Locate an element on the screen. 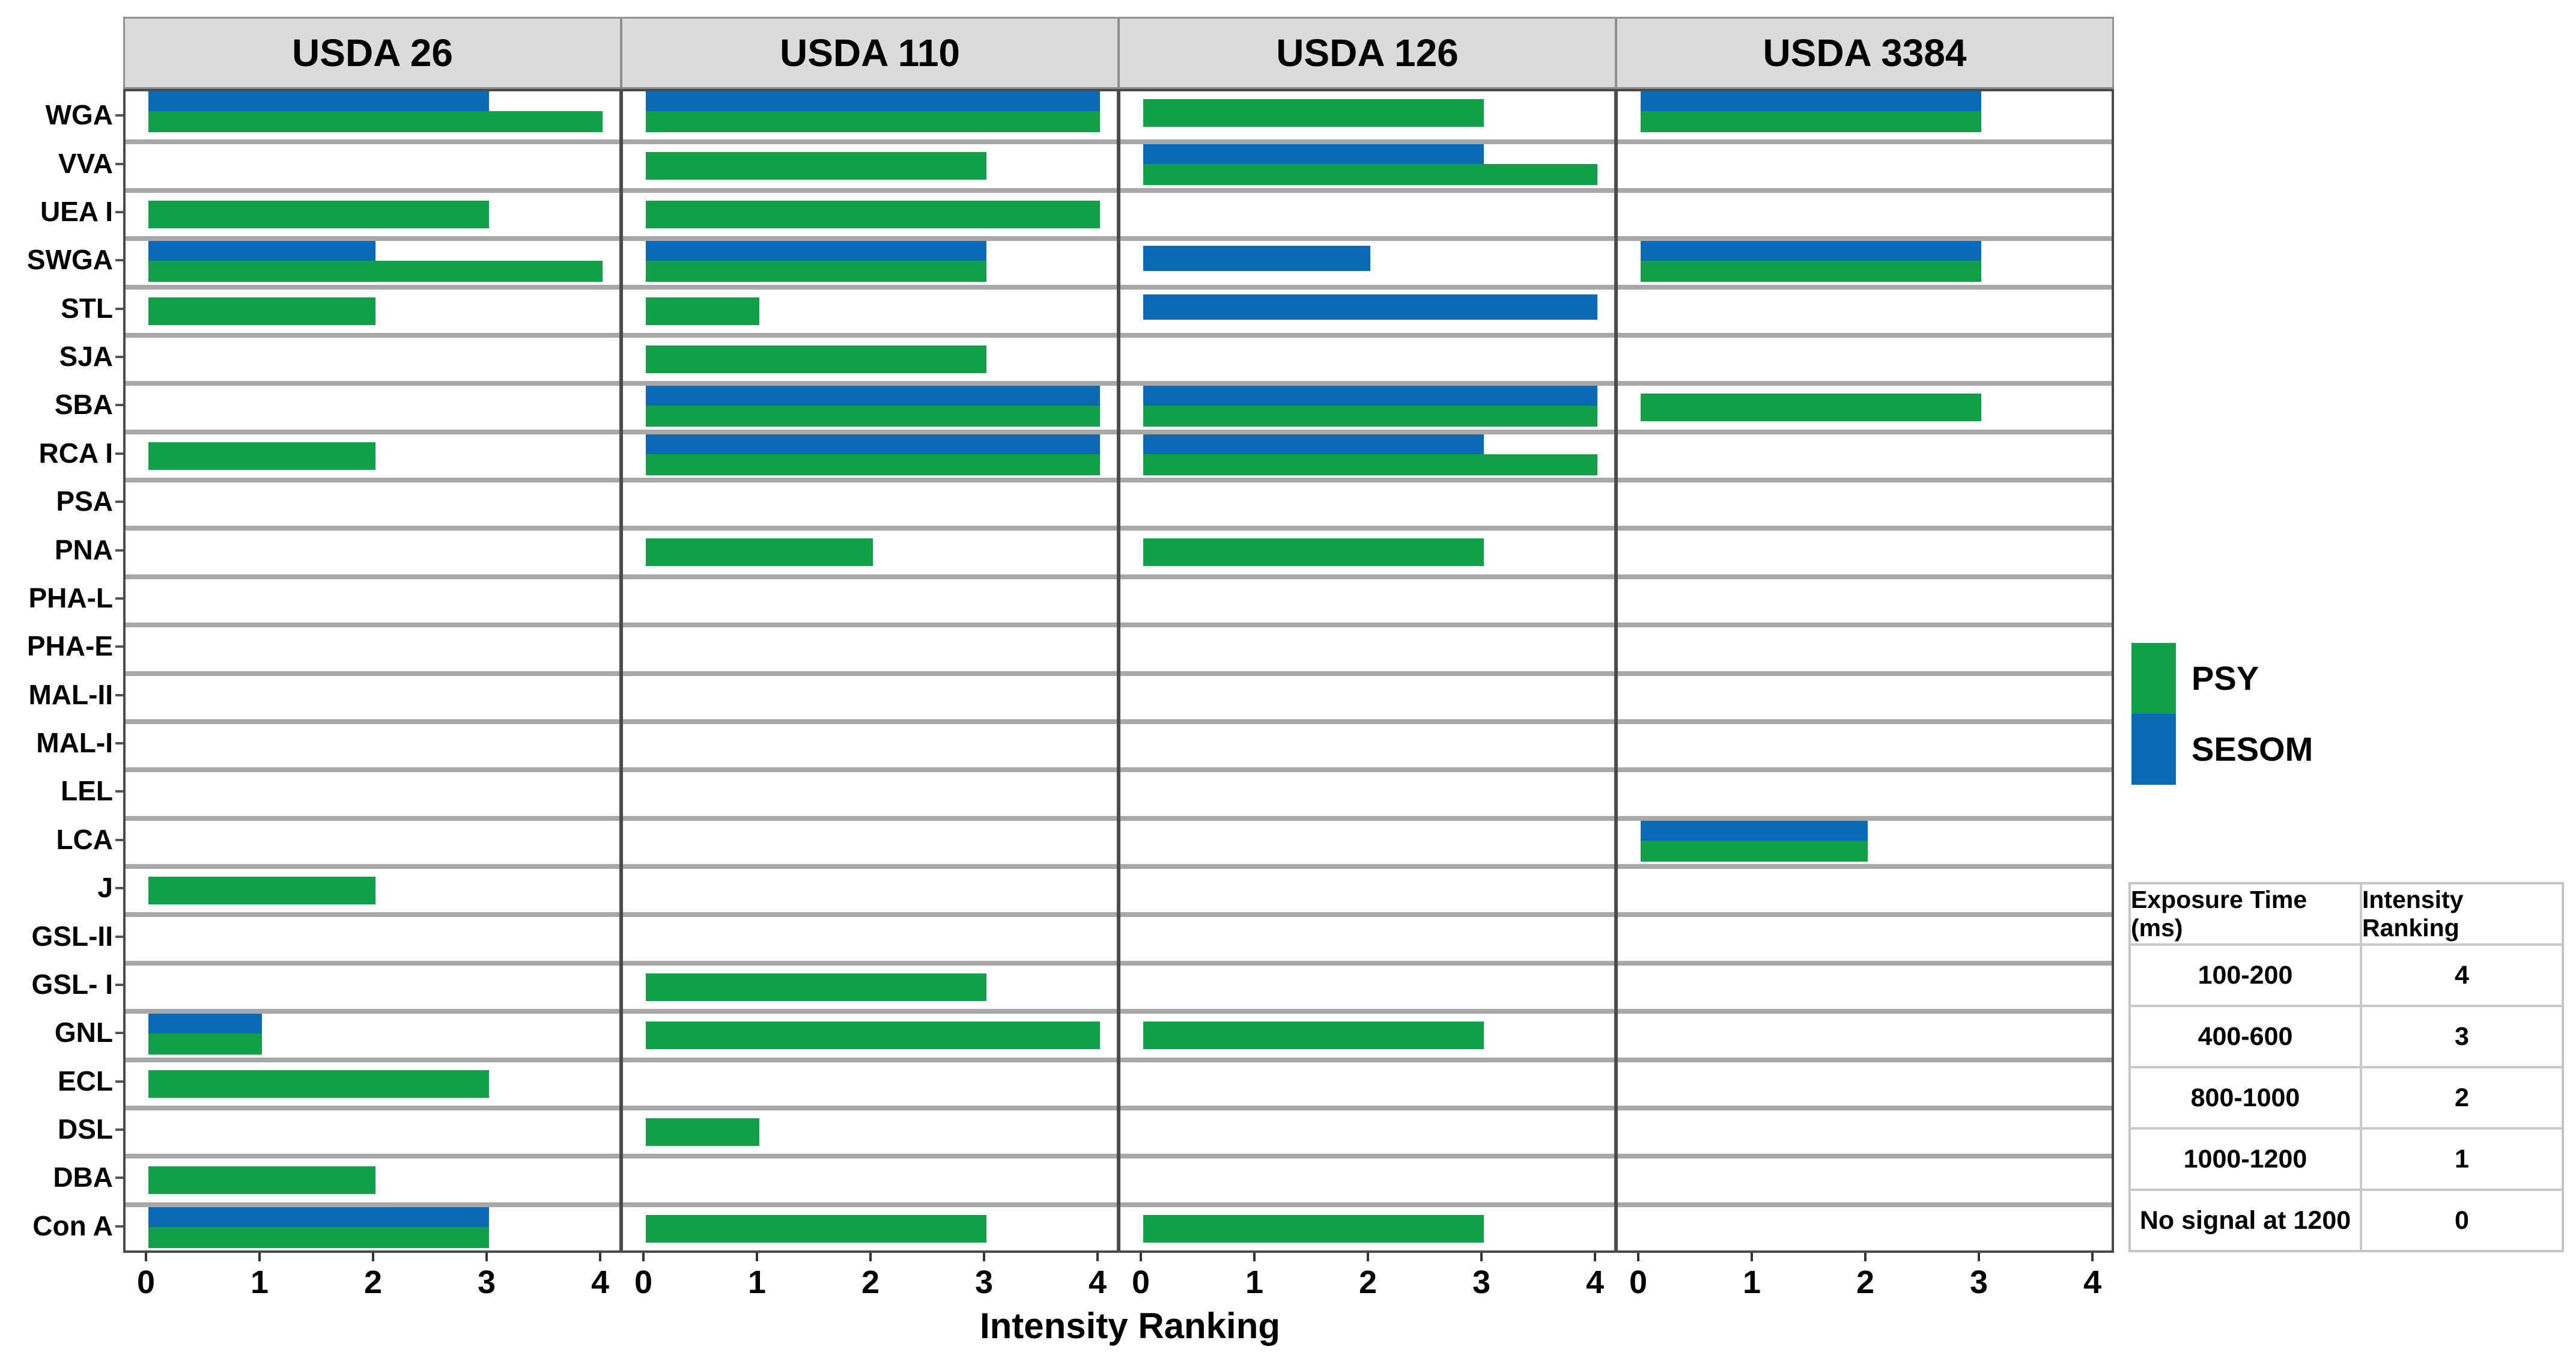  facet-row-sba is located at coordinates (1865, 405).